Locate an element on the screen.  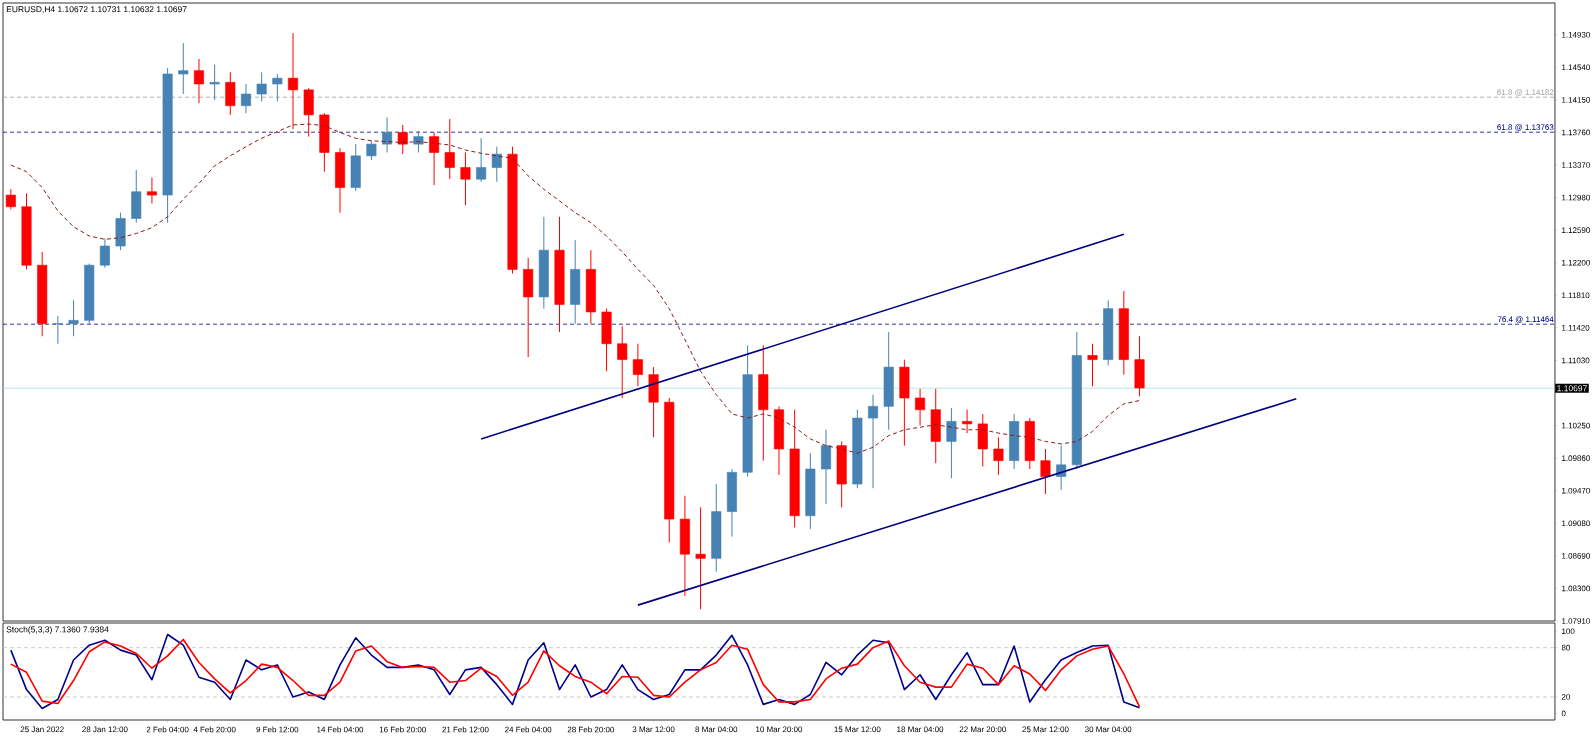
ref-line-label: 1.10697 is located at coordinates (1572, 388).